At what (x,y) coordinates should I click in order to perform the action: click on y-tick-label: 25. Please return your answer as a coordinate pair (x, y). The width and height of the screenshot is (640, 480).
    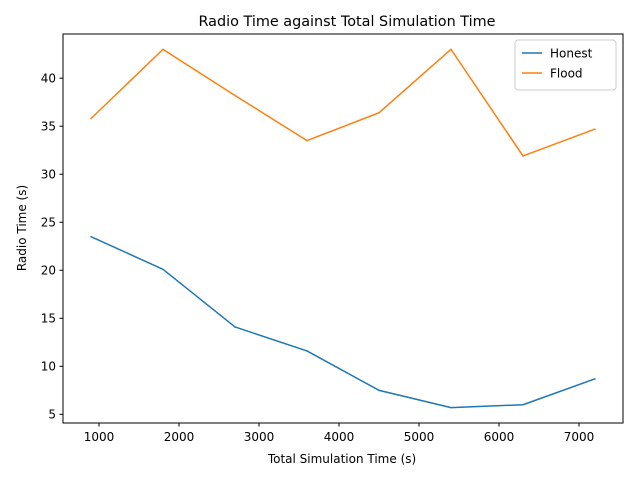
    Looking at the image, I should click on (48, 223).